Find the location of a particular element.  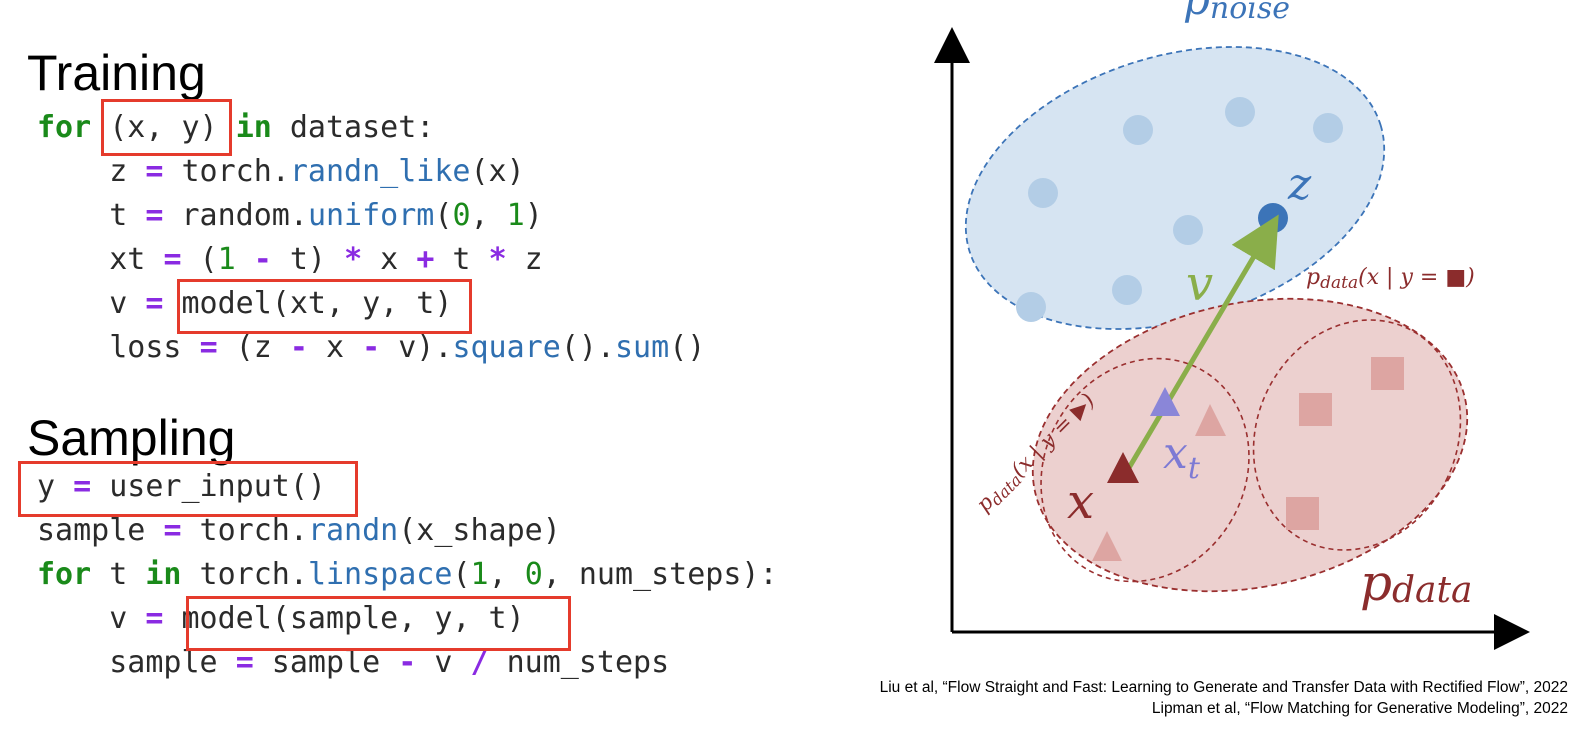

v-label: v is located at coordinates (1199, 284).